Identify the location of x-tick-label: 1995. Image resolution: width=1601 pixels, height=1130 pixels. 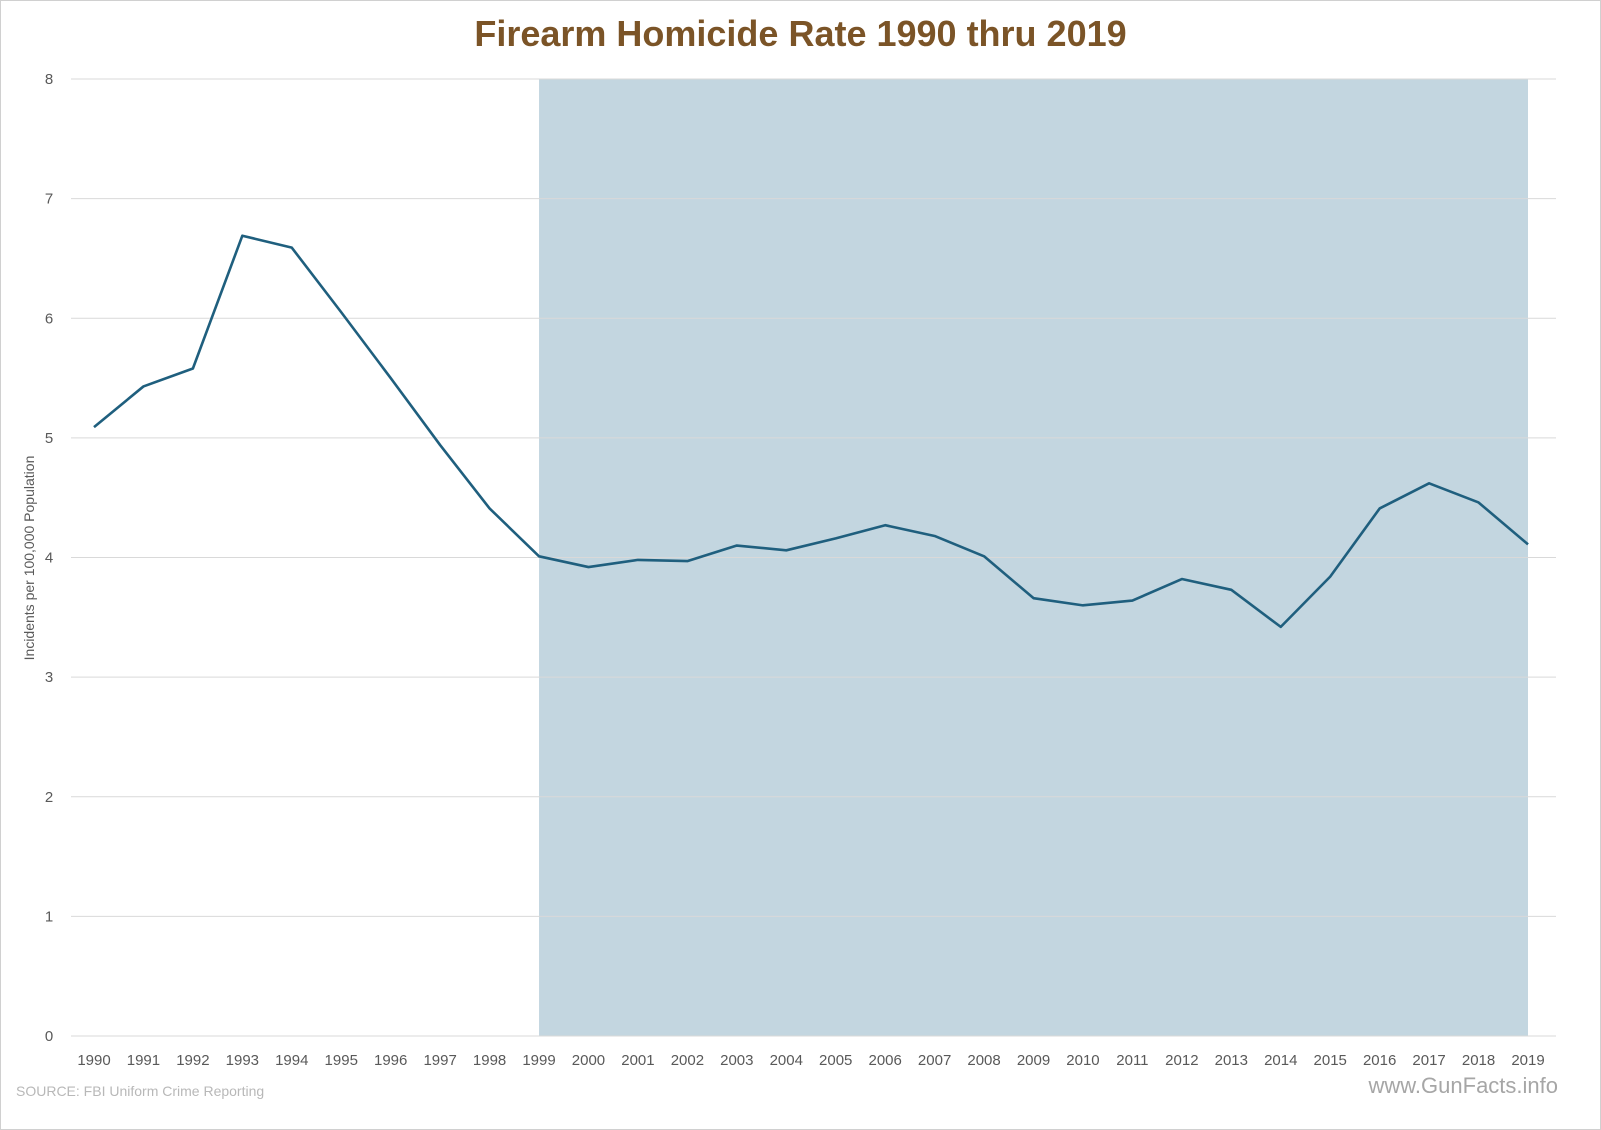
(341, 1060).